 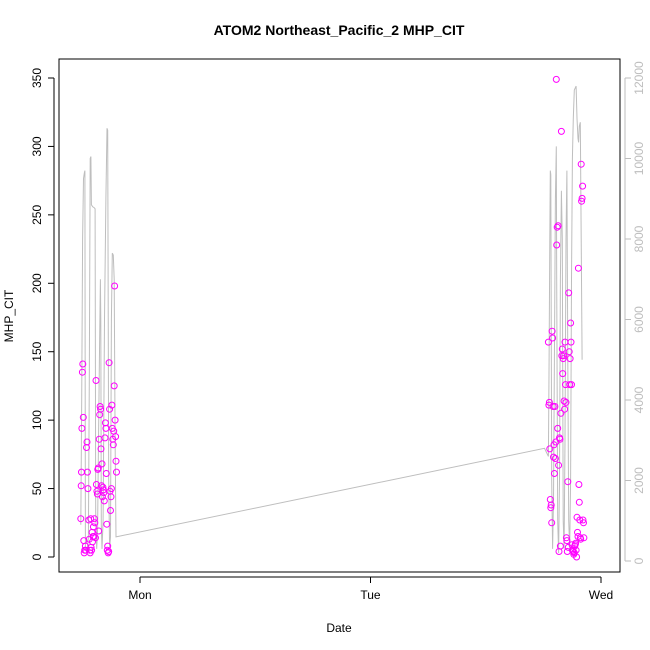 I want to click on y2-tick-label: 10000, so click(x=639, y=158).